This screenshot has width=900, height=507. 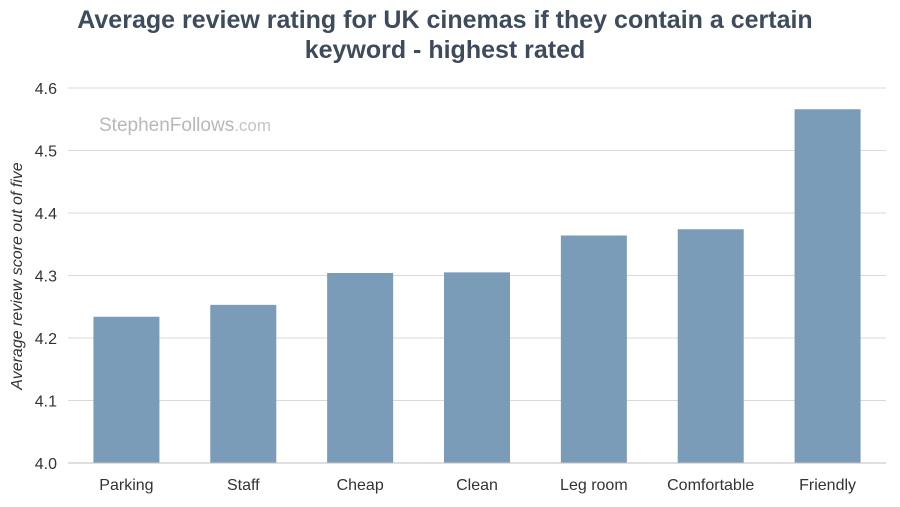 What do you see at coordinates (445, 50) in the screenshot?
I see `chart-title-line-2: keyword - highest rated` at bounding box center [445, 50].